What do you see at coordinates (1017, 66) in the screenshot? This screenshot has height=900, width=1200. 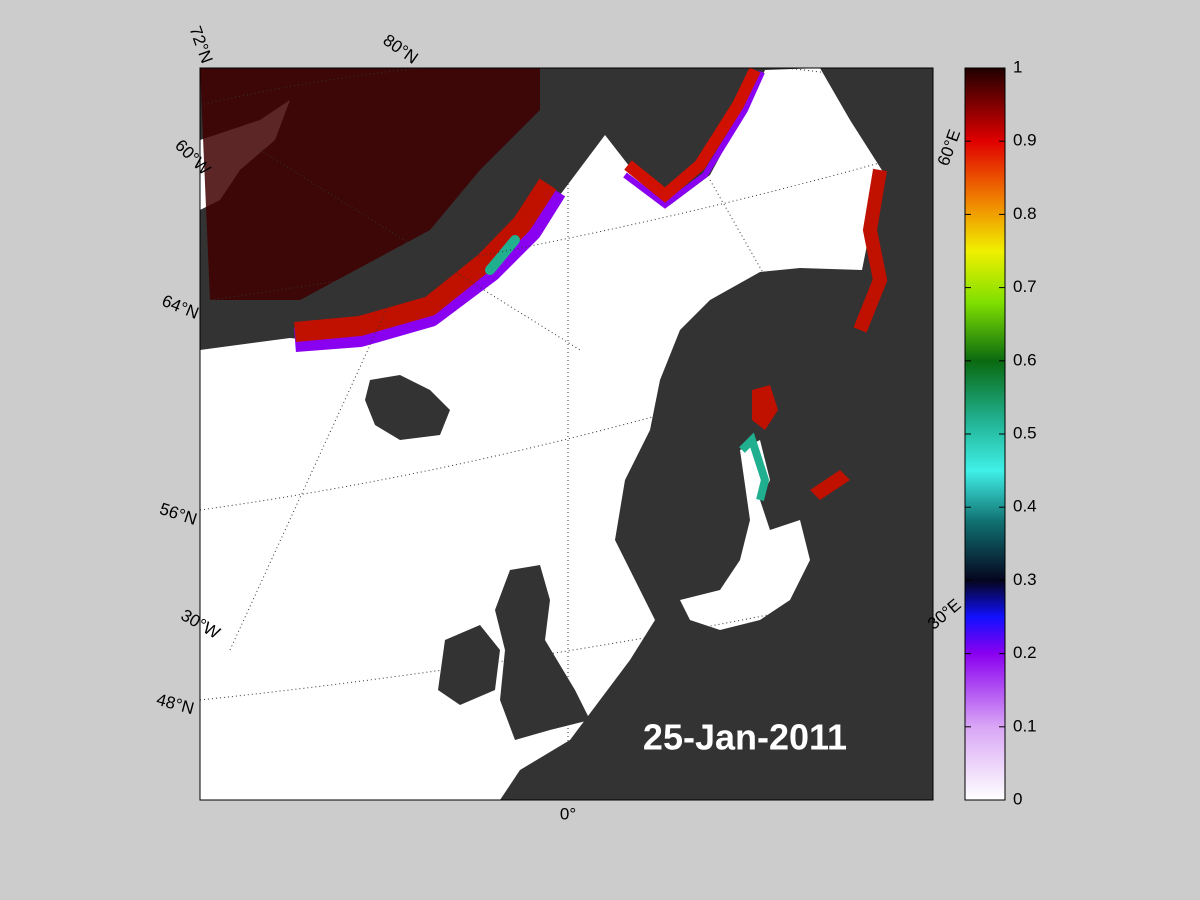 I see `colorbar-tick-label: 1` at bounding box center [1017, 66].